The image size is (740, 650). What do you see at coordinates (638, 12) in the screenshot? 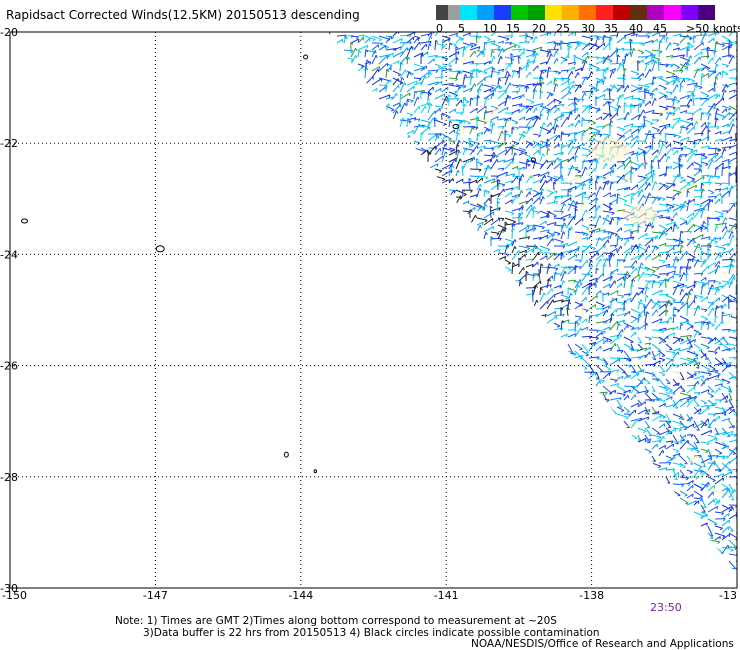
I see `legend-swatch` at bounding box center [638, 12].